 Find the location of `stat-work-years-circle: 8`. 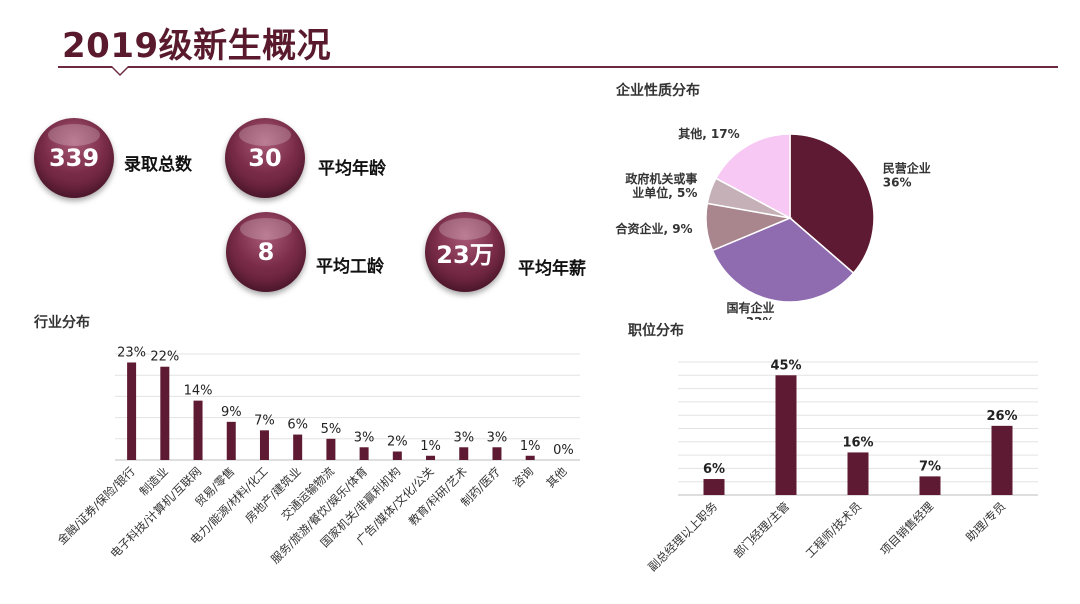

stat-work-years-circle: 8 is located at coordinates (266, 252).